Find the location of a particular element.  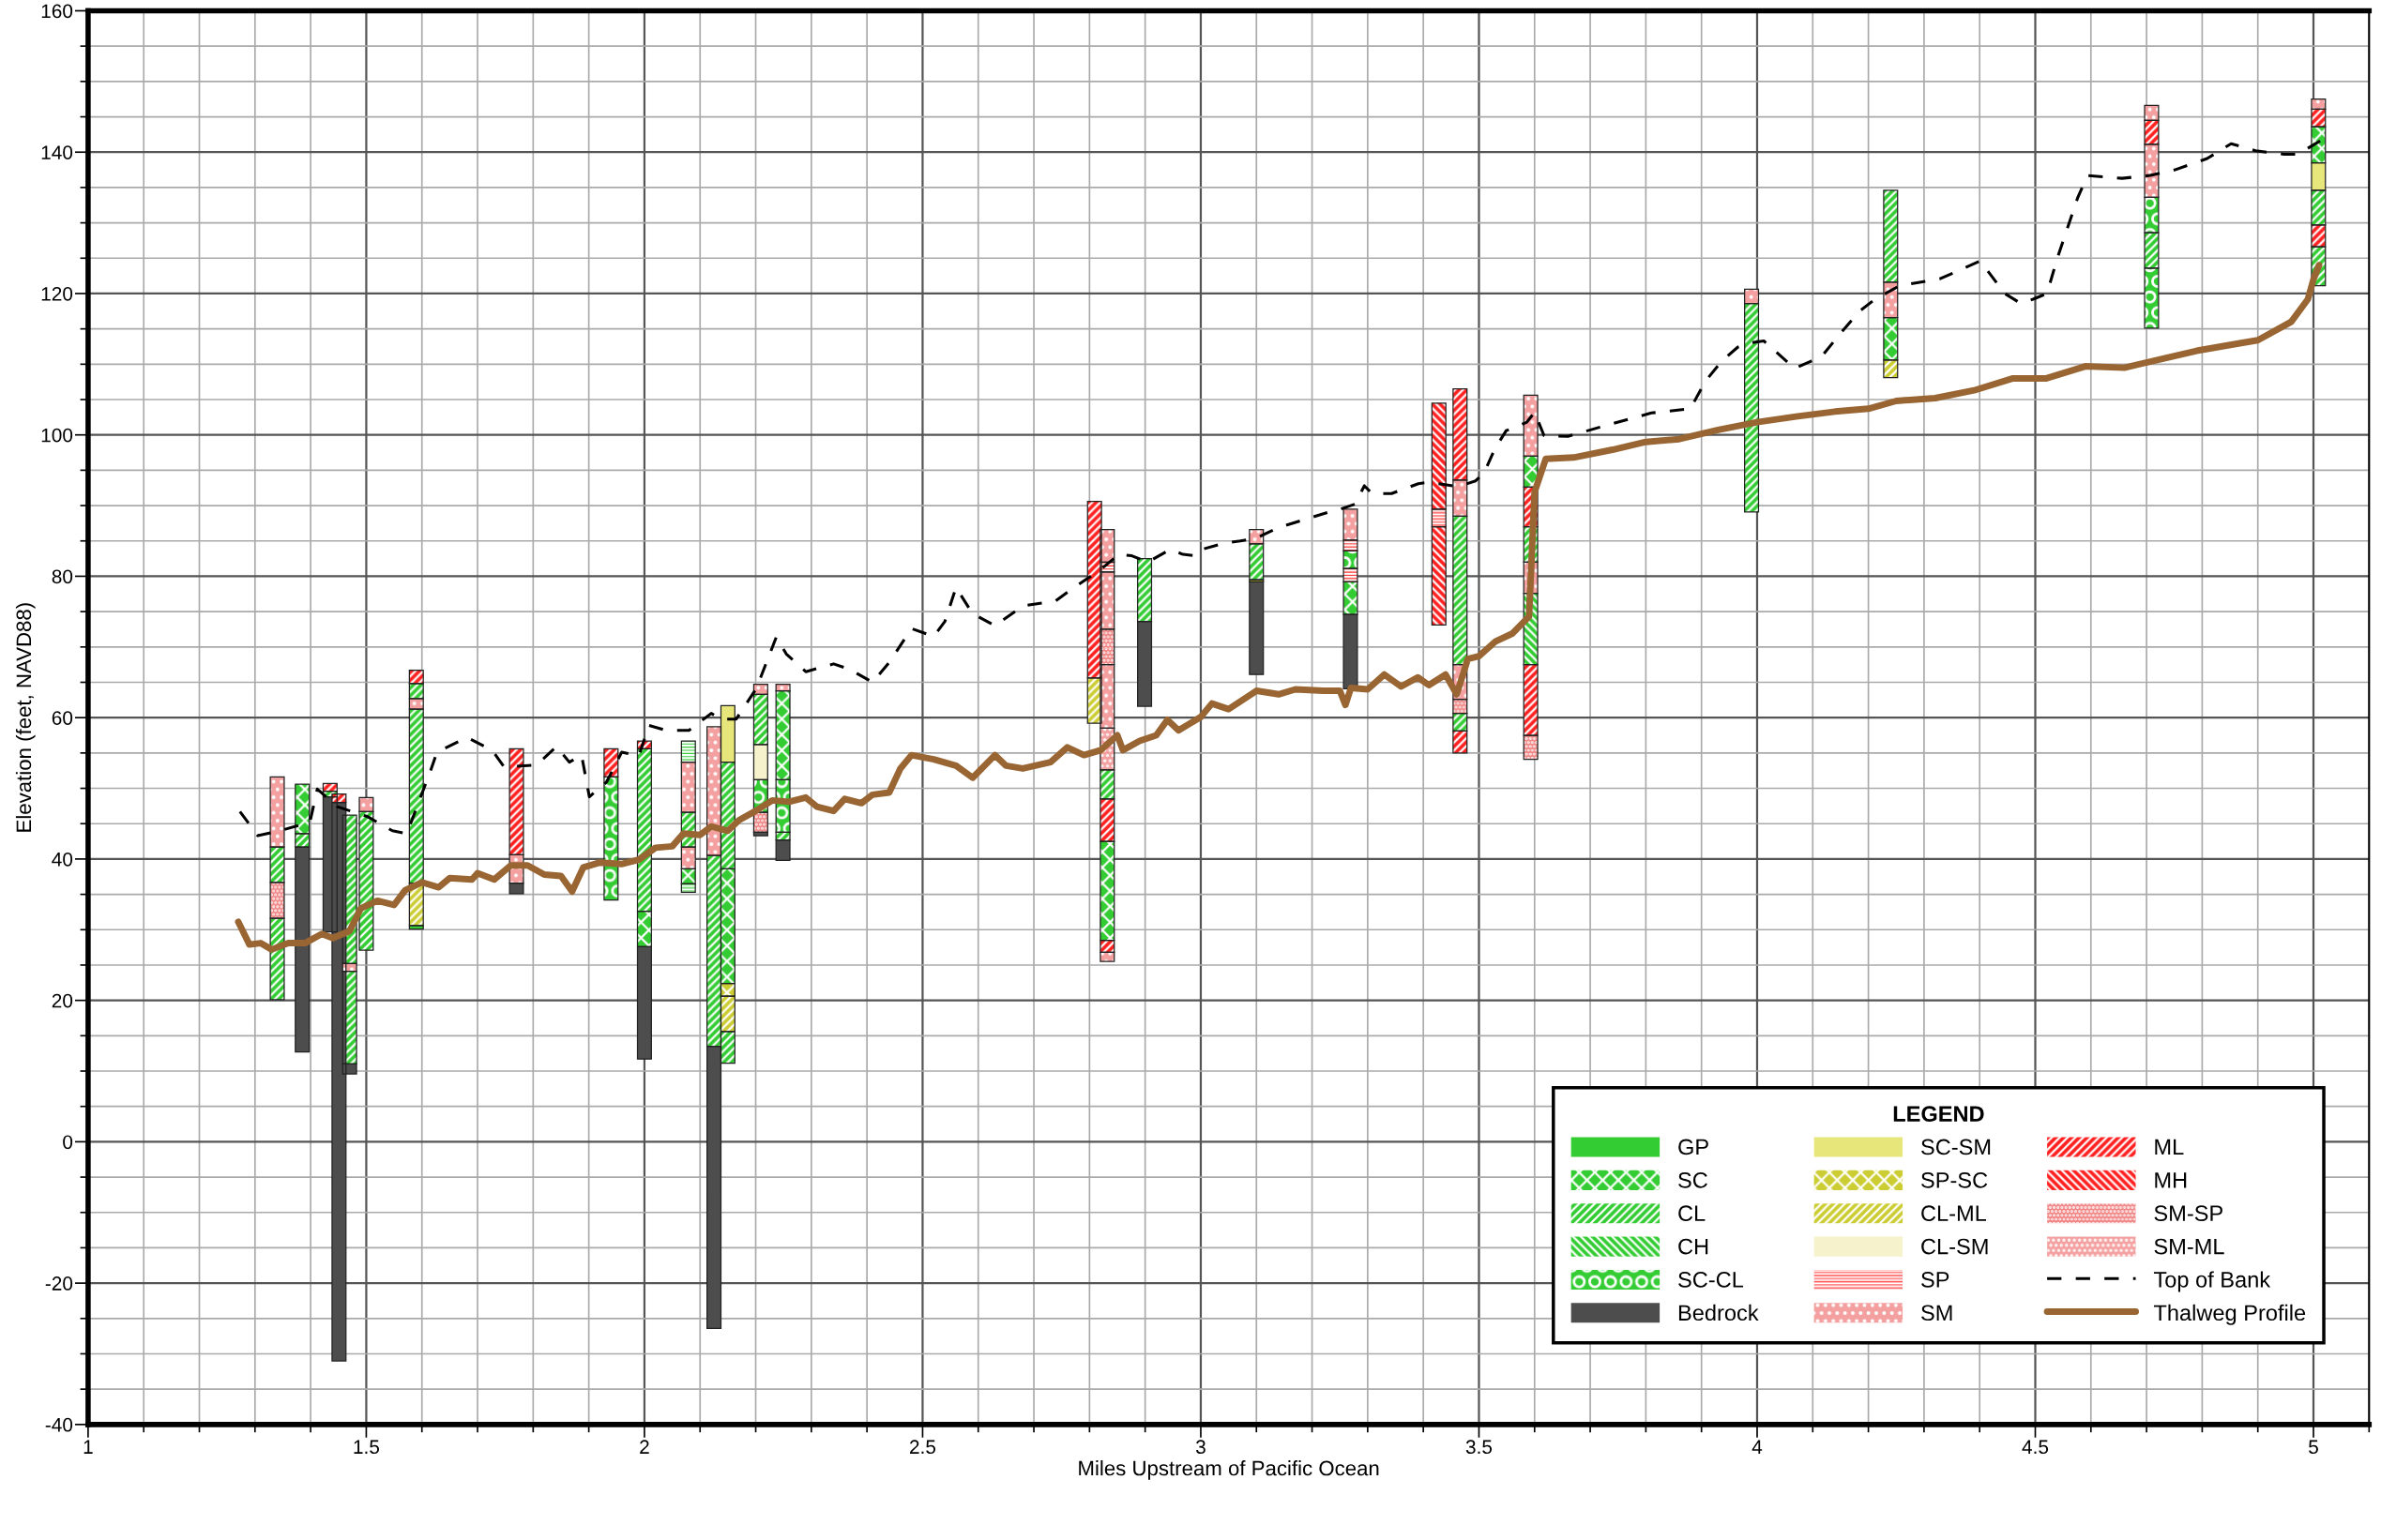

x-tick-label: 3.5 is located at coordinates (1479, 1447).